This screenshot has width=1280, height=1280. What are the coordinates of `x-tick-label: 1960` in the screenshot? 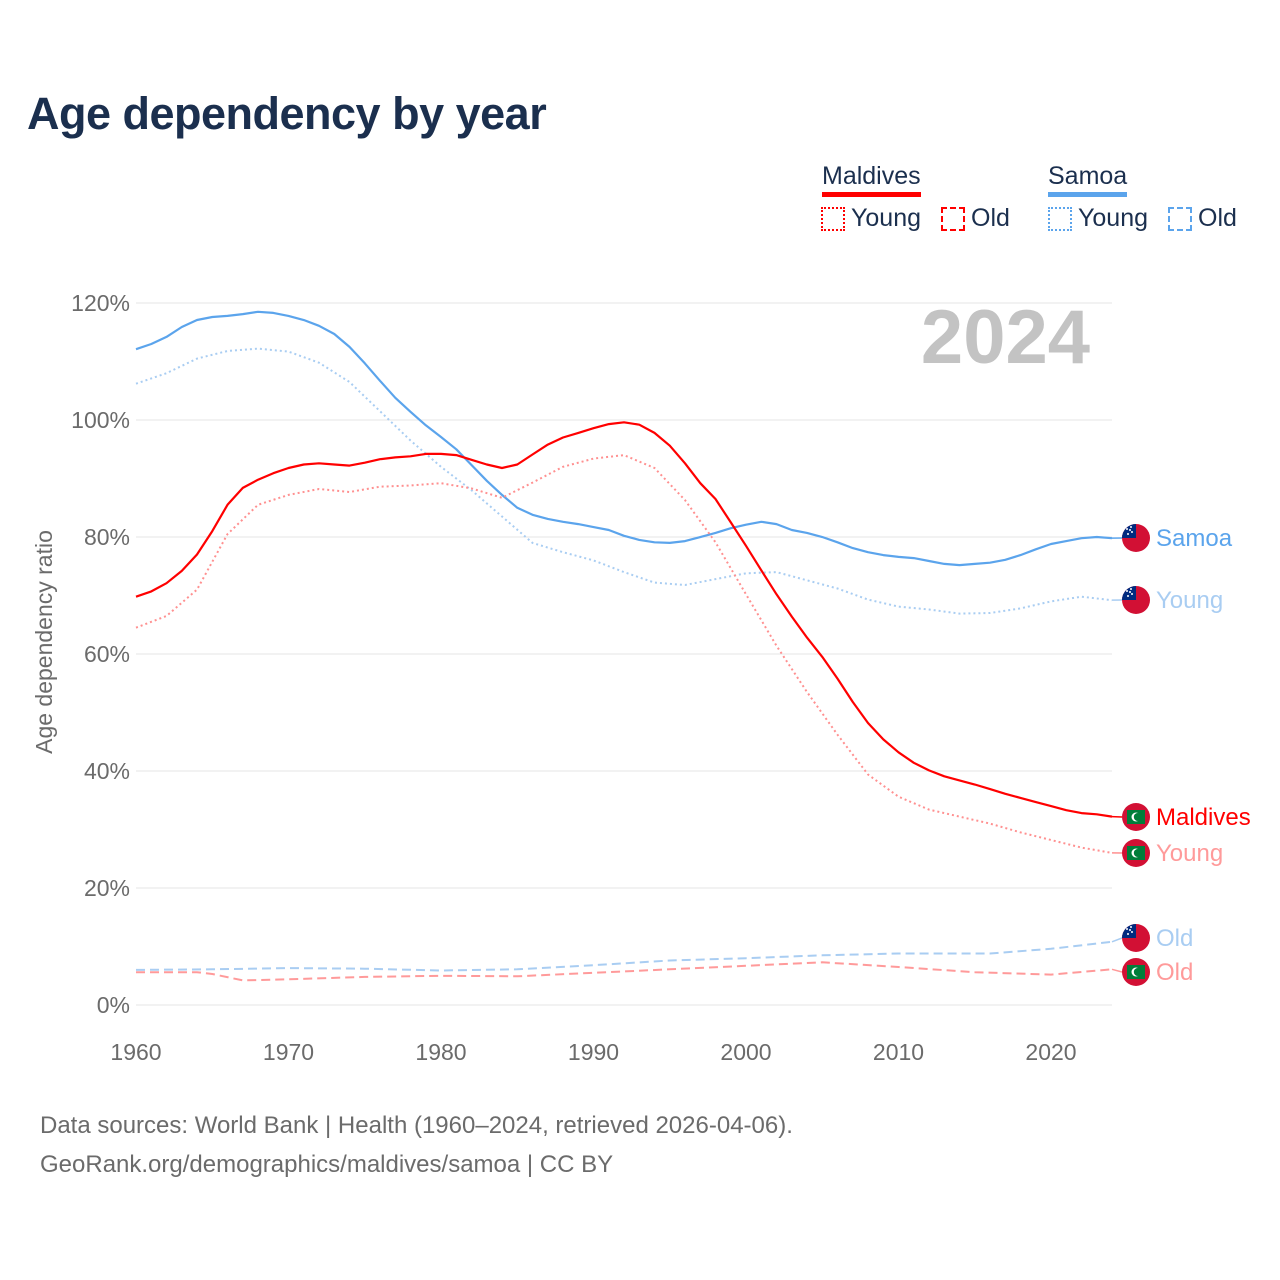 It's located at (135, 1052).